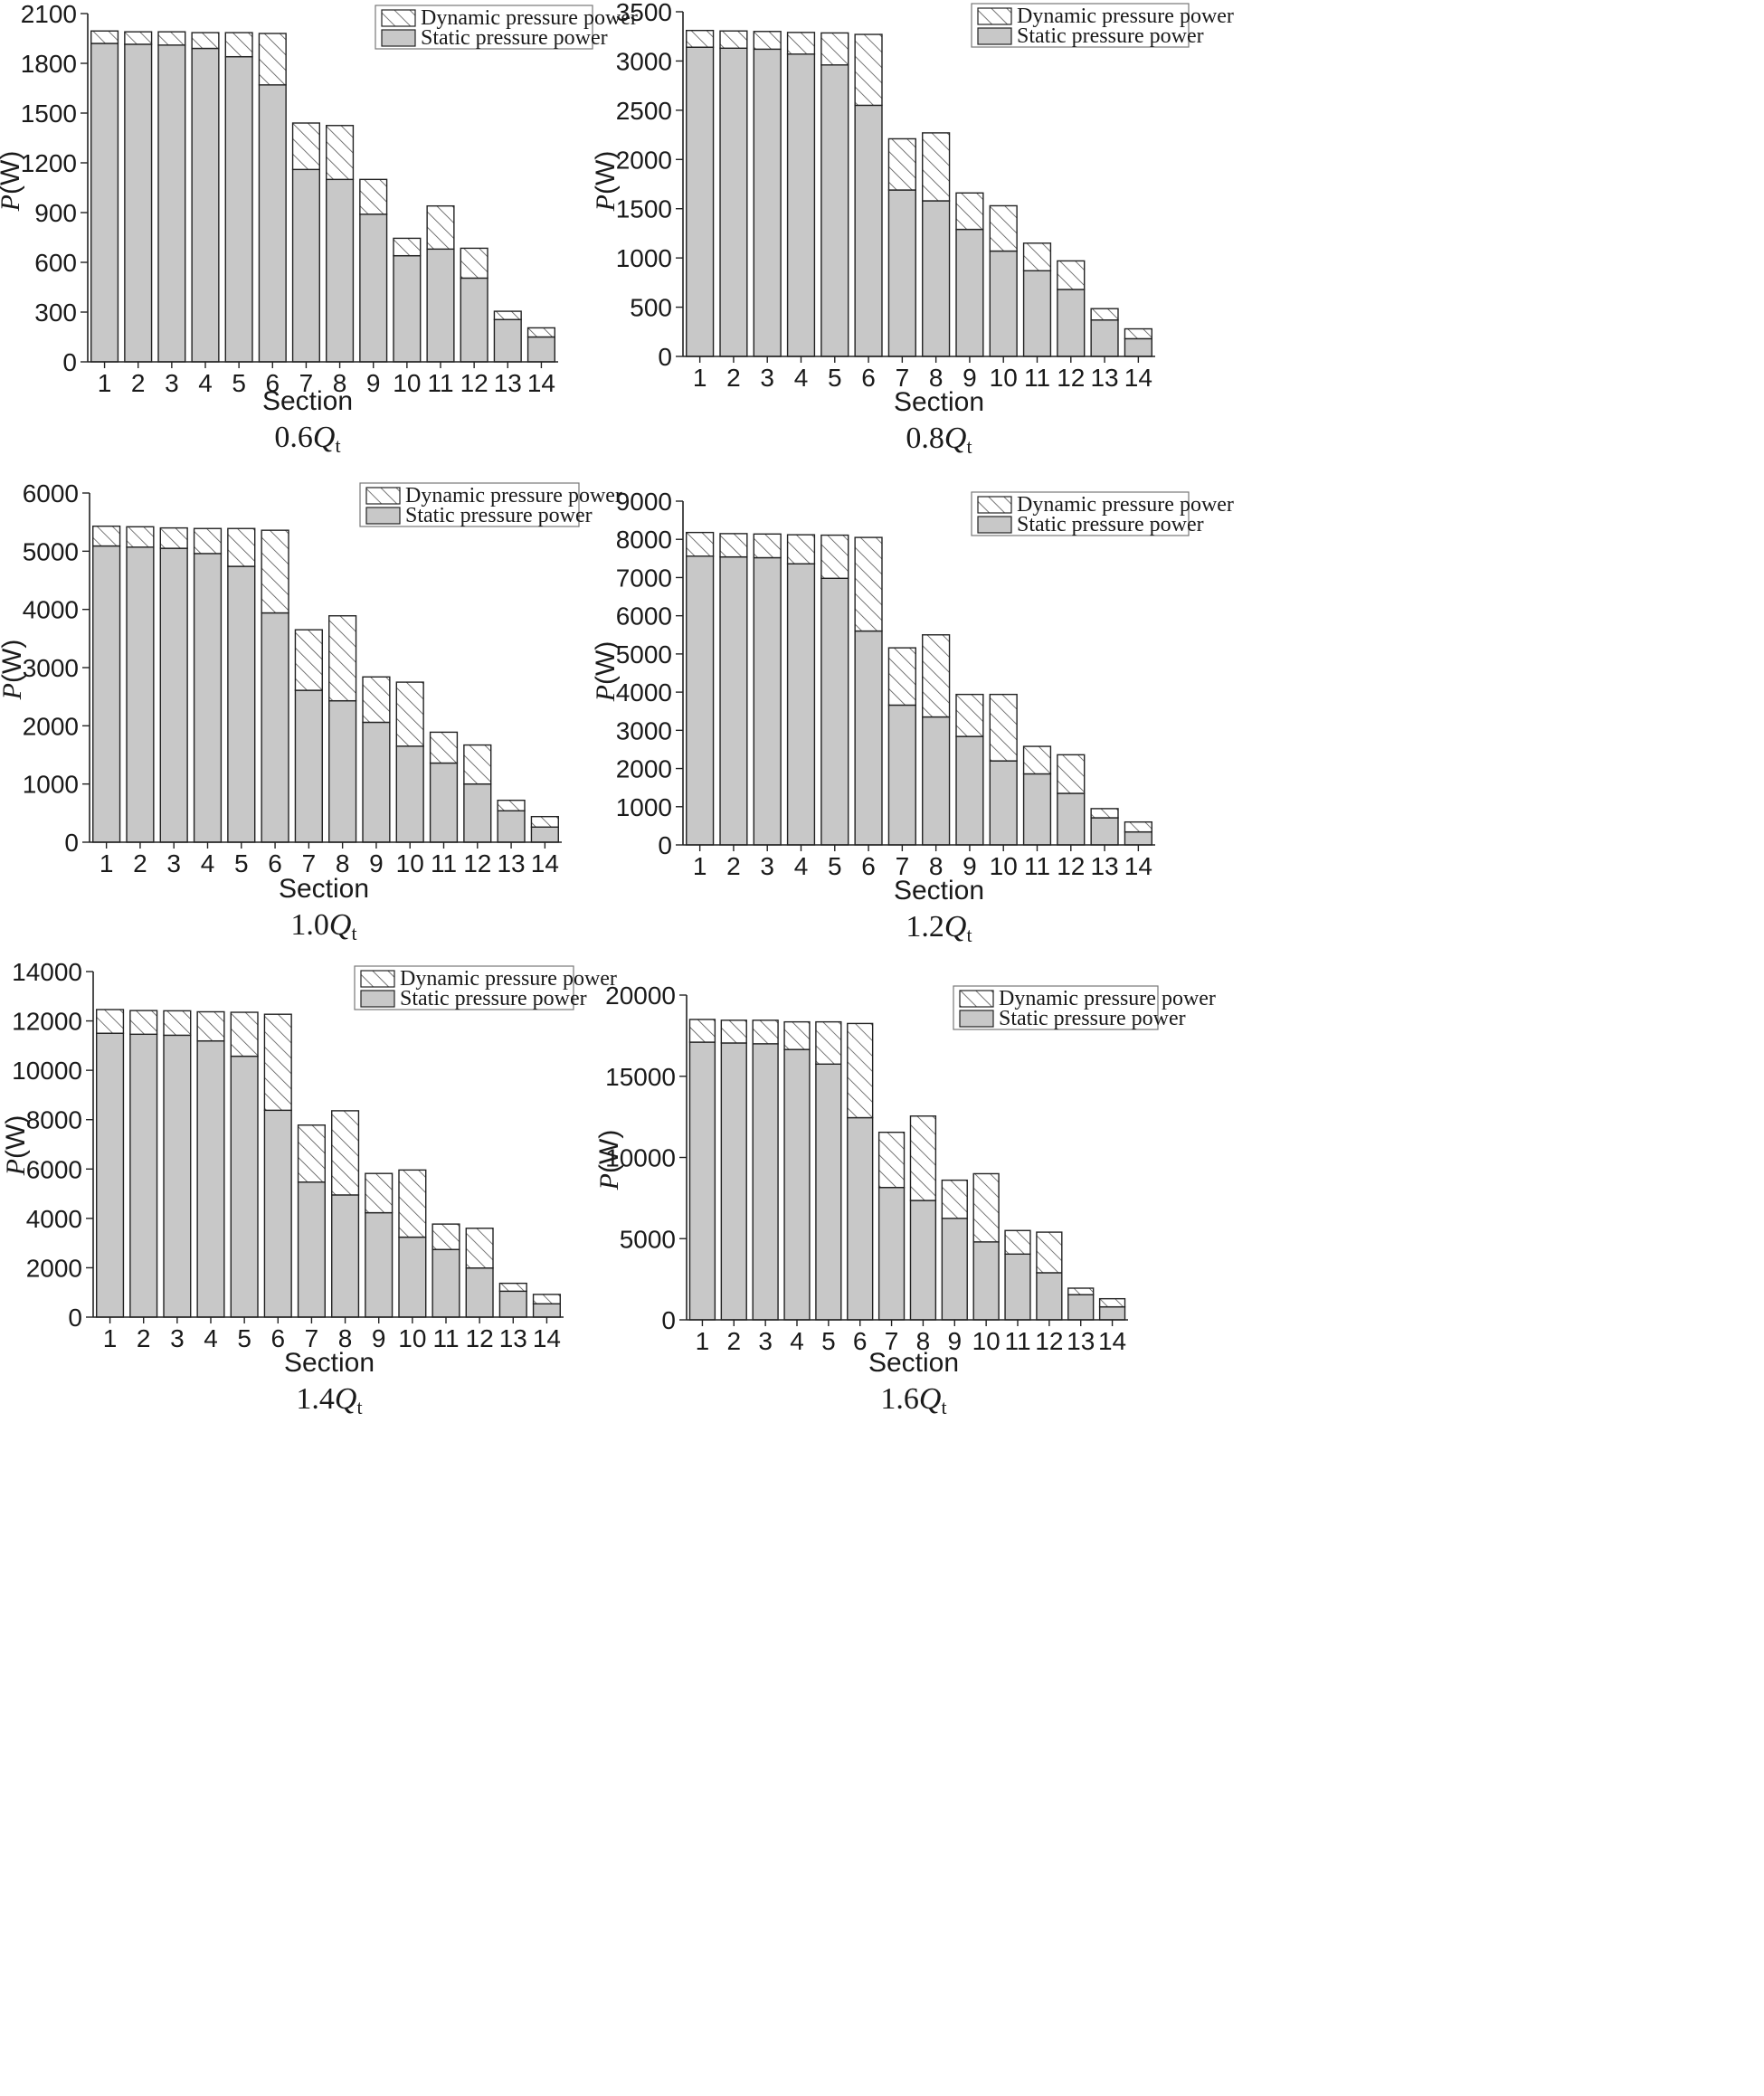  Describe the element at coordinates (376, 863) in the screenshot. I see `x-tick-label: 9` at that location.